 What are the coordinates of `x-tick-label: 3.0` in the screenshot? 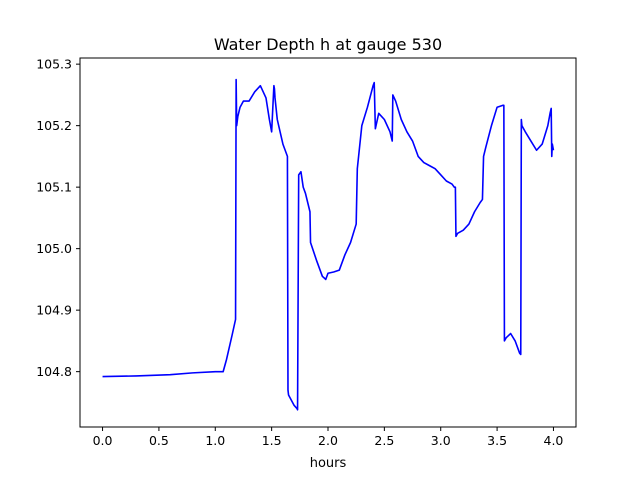 It's located at (441, 440).